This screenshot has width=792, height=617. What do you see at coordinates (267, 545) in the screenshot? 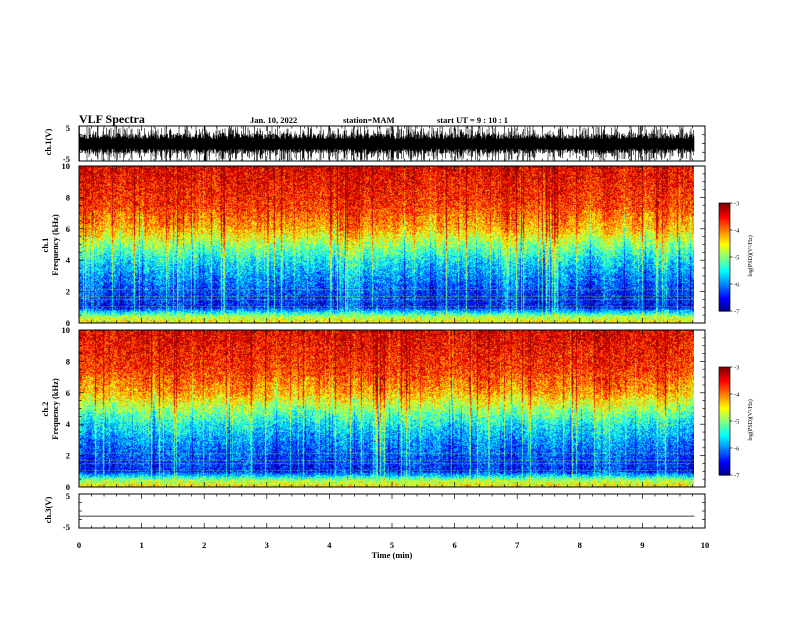
I see `time-tick-label: 3` at bounding box center [267, 545].